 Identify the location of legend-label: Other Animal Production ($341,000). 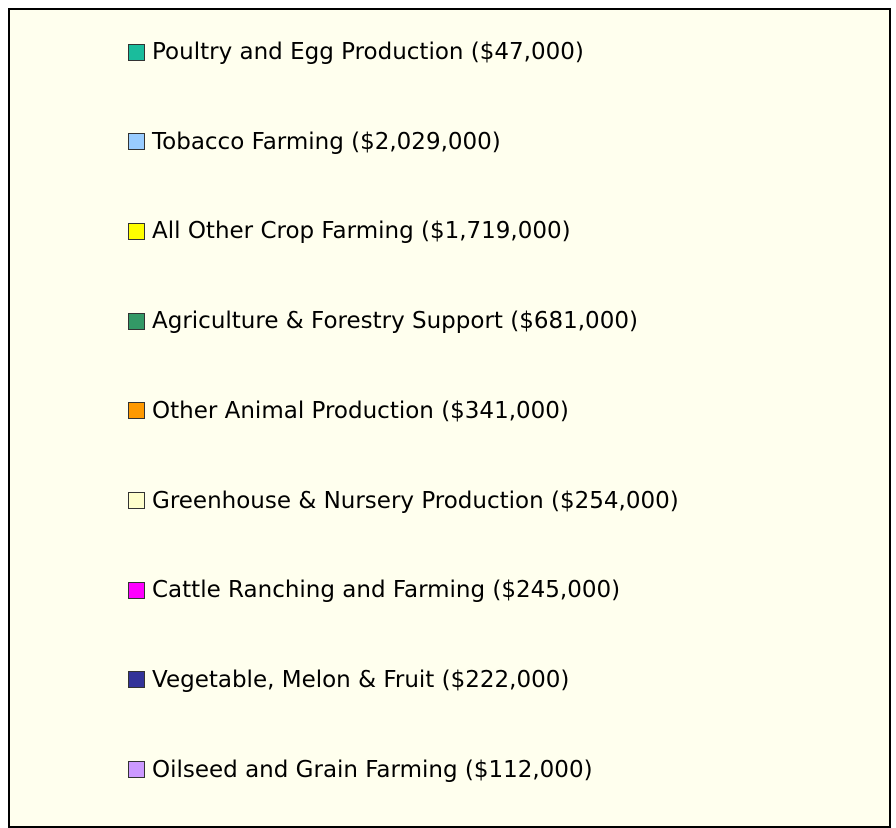
(360, 410).